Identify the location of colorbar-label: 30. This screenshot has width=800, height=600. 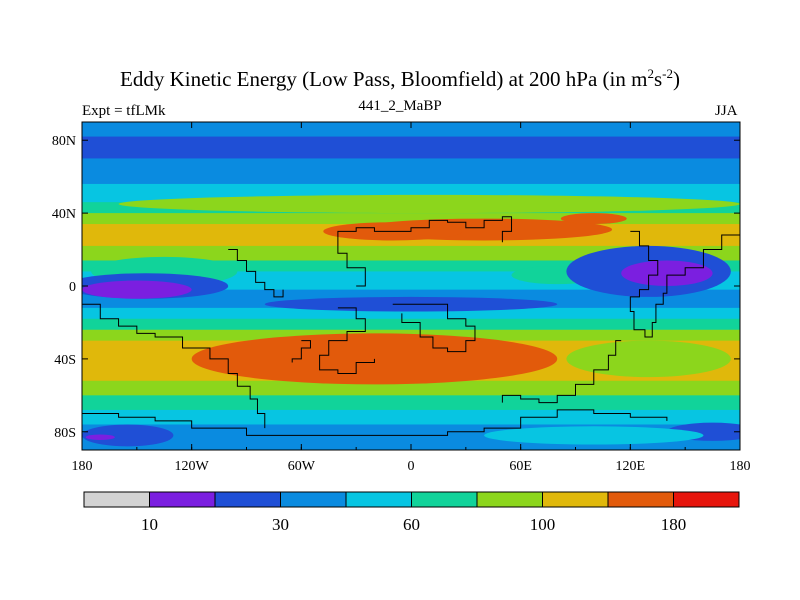
(280, 524).